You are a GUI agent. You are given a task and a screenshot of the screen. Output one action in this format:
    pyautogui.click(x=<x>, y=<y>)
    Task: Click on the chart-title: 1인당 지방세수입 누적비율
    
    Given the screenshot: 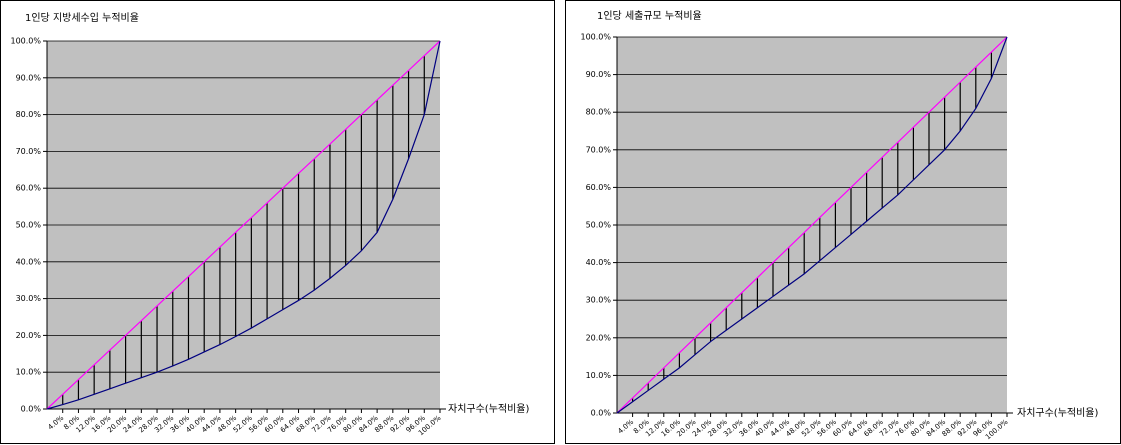 What is the action you would take?
    pyautogui.click(x=82, y=17)
    